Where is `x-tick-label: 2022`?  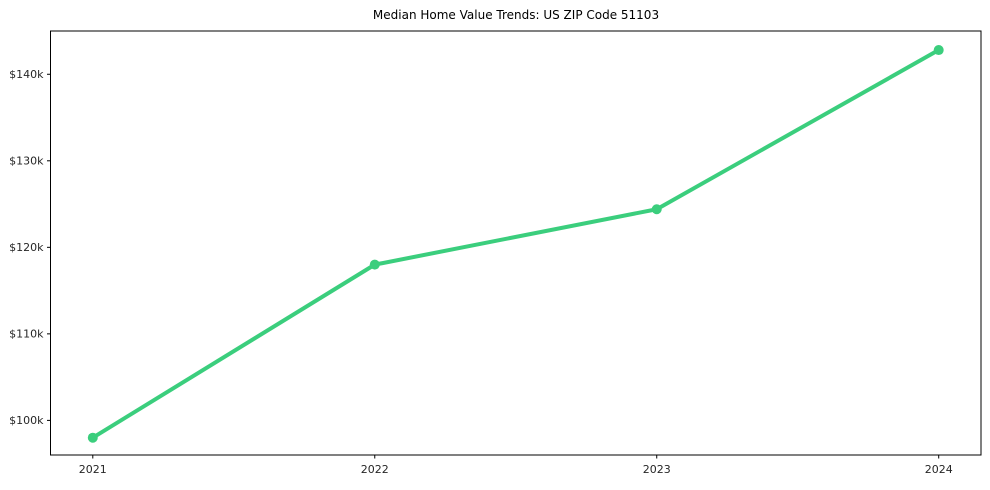 x-tick-label: 2022 is located at coordinates (375, 469).